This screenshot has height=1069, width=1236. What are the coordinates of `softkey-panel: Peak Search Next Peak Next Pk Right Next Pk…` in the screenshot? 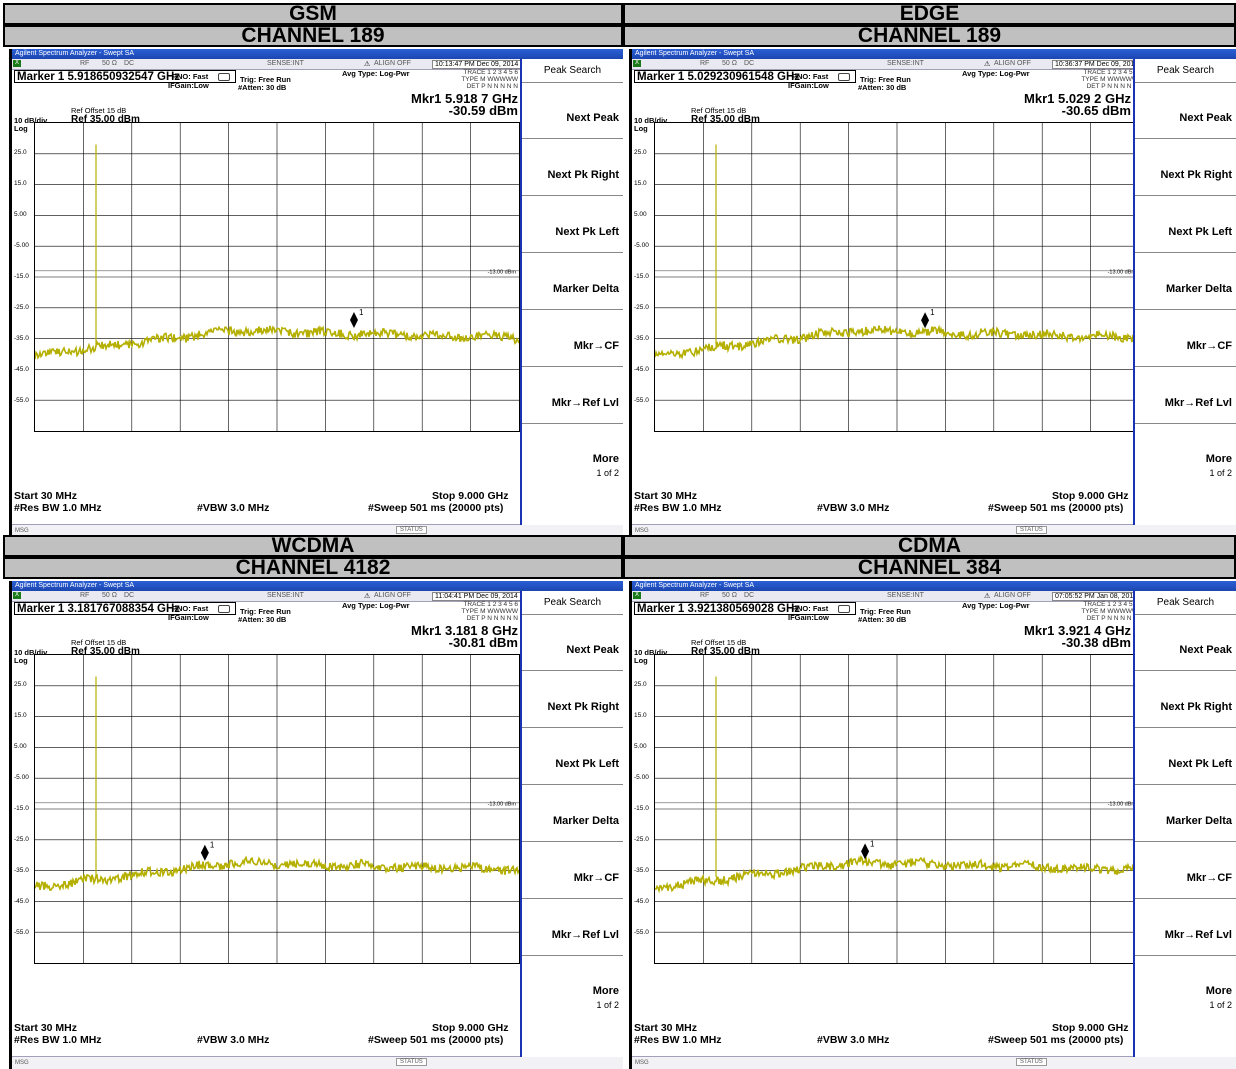 It's located at (571, 824).